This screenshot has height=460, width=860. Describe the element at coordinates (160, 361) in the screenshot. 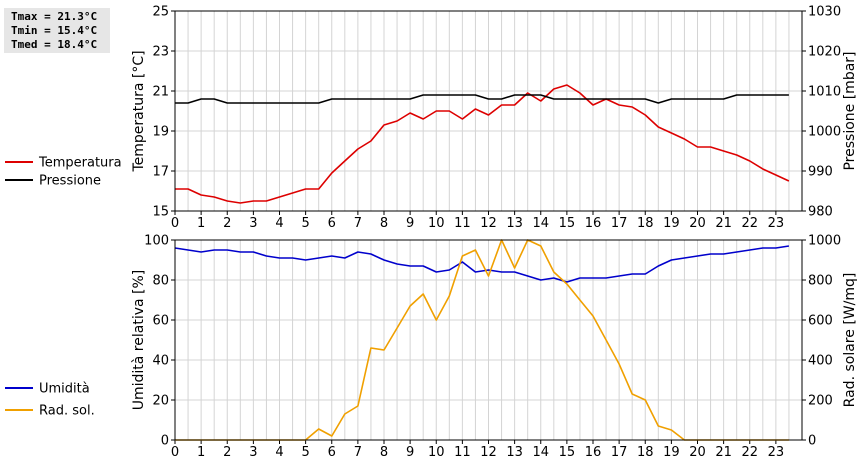

I see `y-tick-label-left: 40` at that location.